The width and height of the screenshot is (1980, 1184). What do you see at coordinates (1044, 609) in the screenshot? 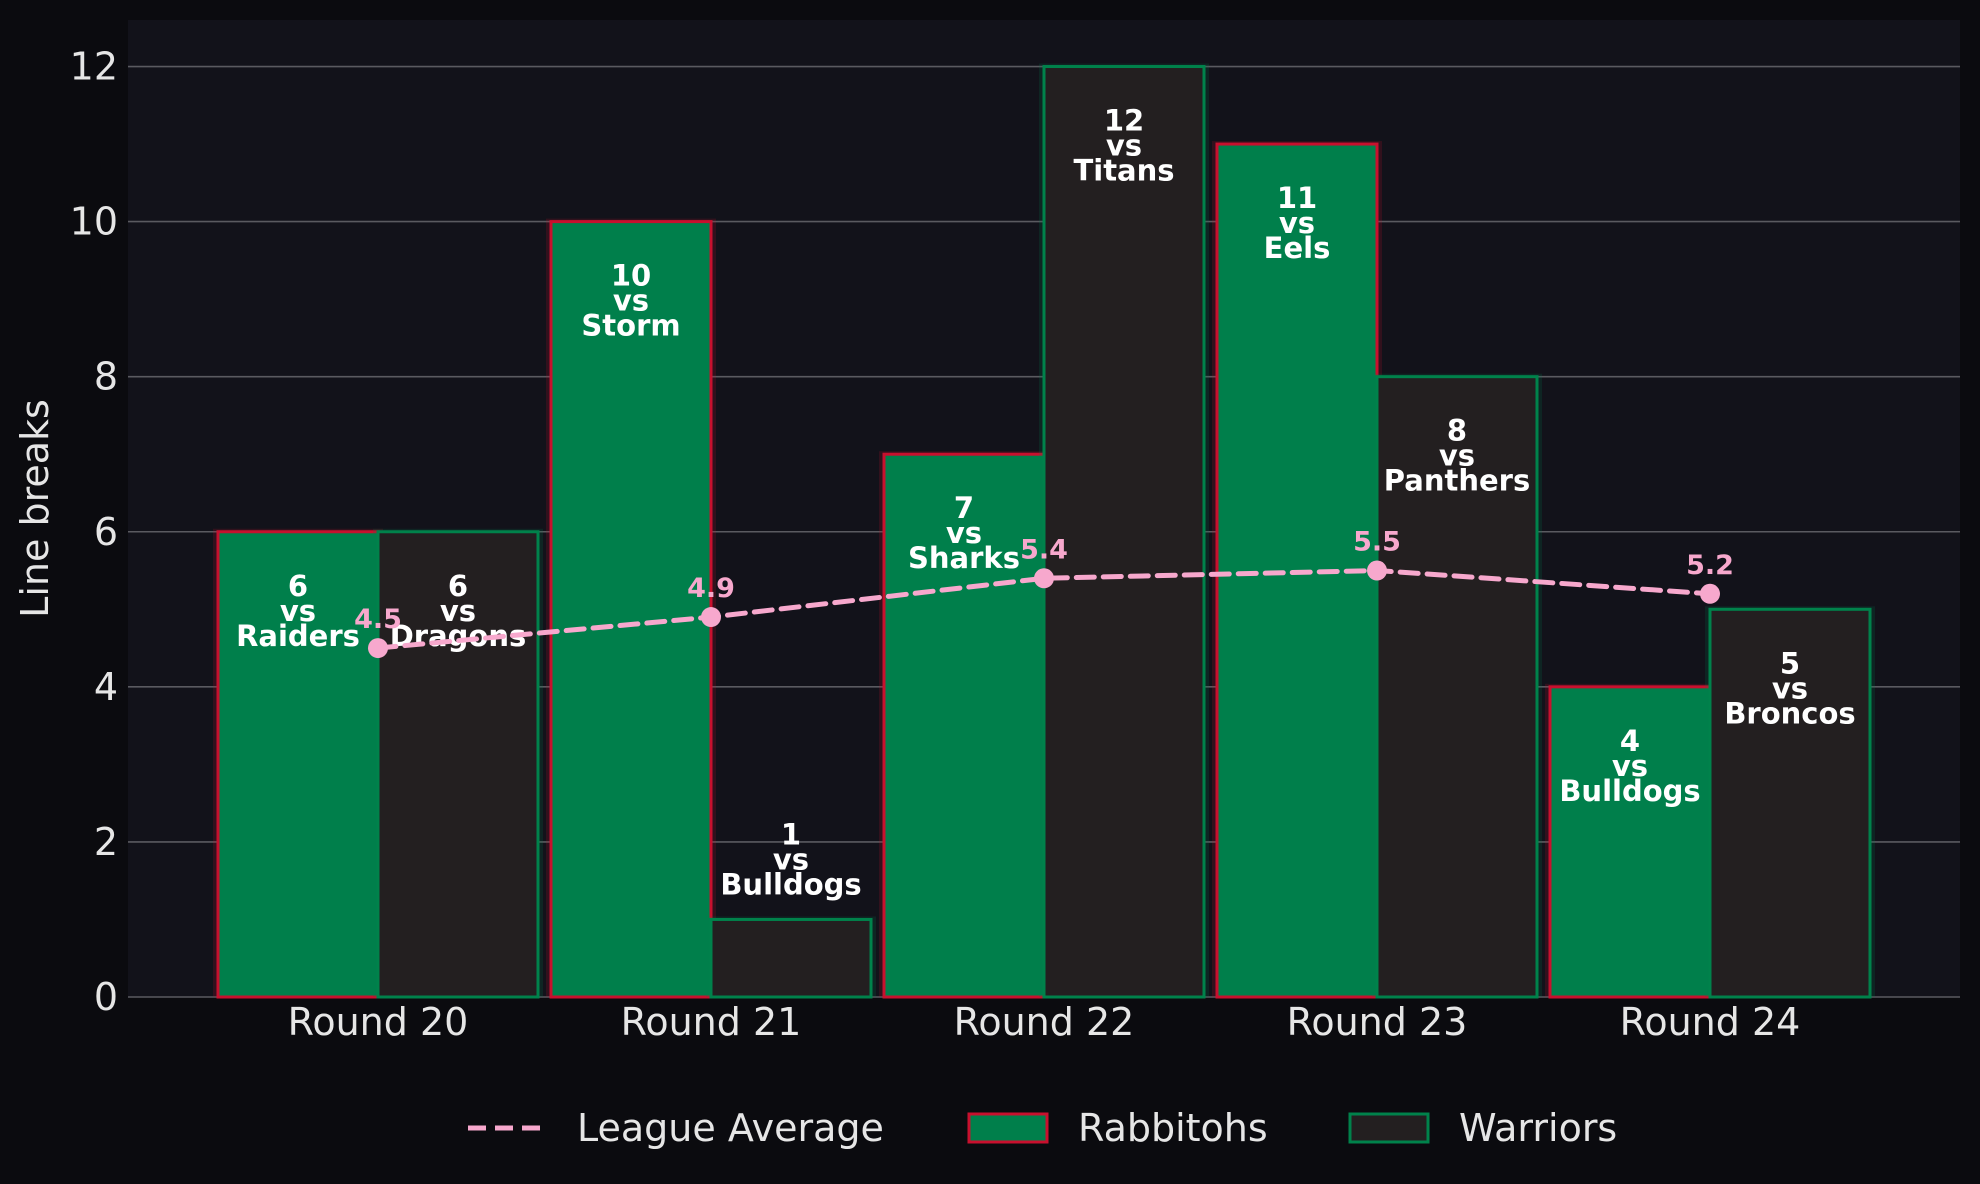
I see `league-average-line` at bounding box center [1044, 609].